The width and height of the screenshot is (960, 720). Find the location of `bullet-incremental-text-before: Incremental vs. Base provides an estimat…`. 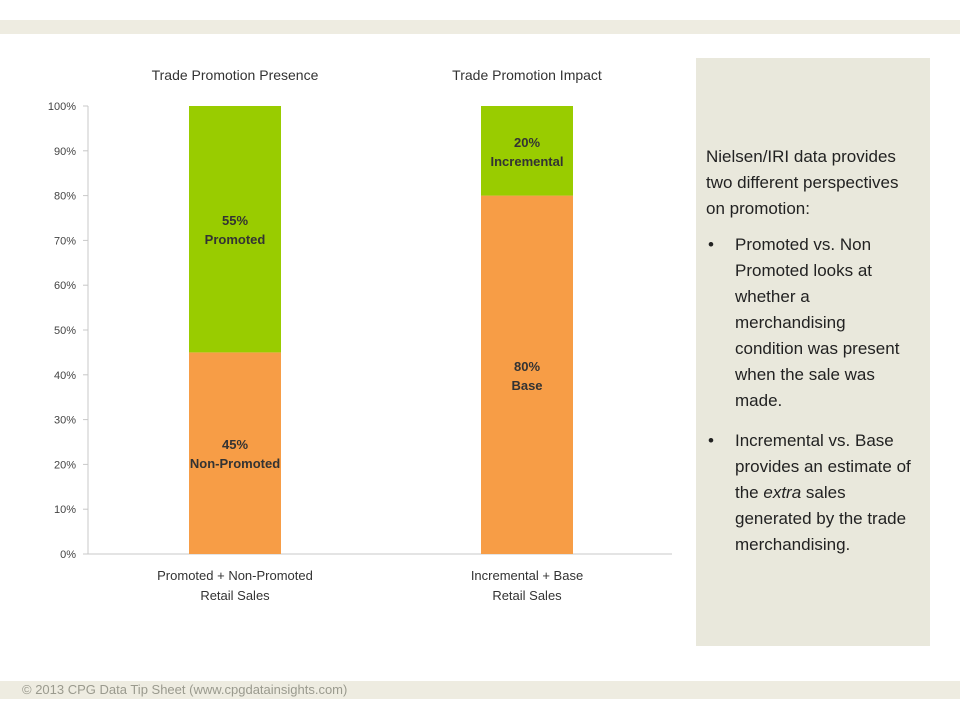

bullet-incremental-text-before: Incremental vs. Base provides an estimat… is located at coordinates (823, 466).